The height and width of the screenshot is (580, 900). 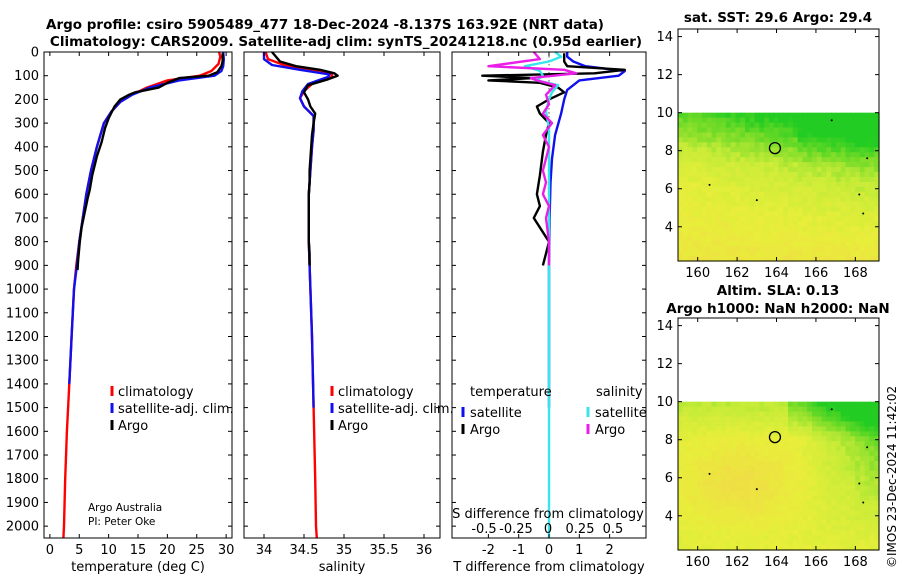 I want to click on island-dot, so click(x=756, y=200).